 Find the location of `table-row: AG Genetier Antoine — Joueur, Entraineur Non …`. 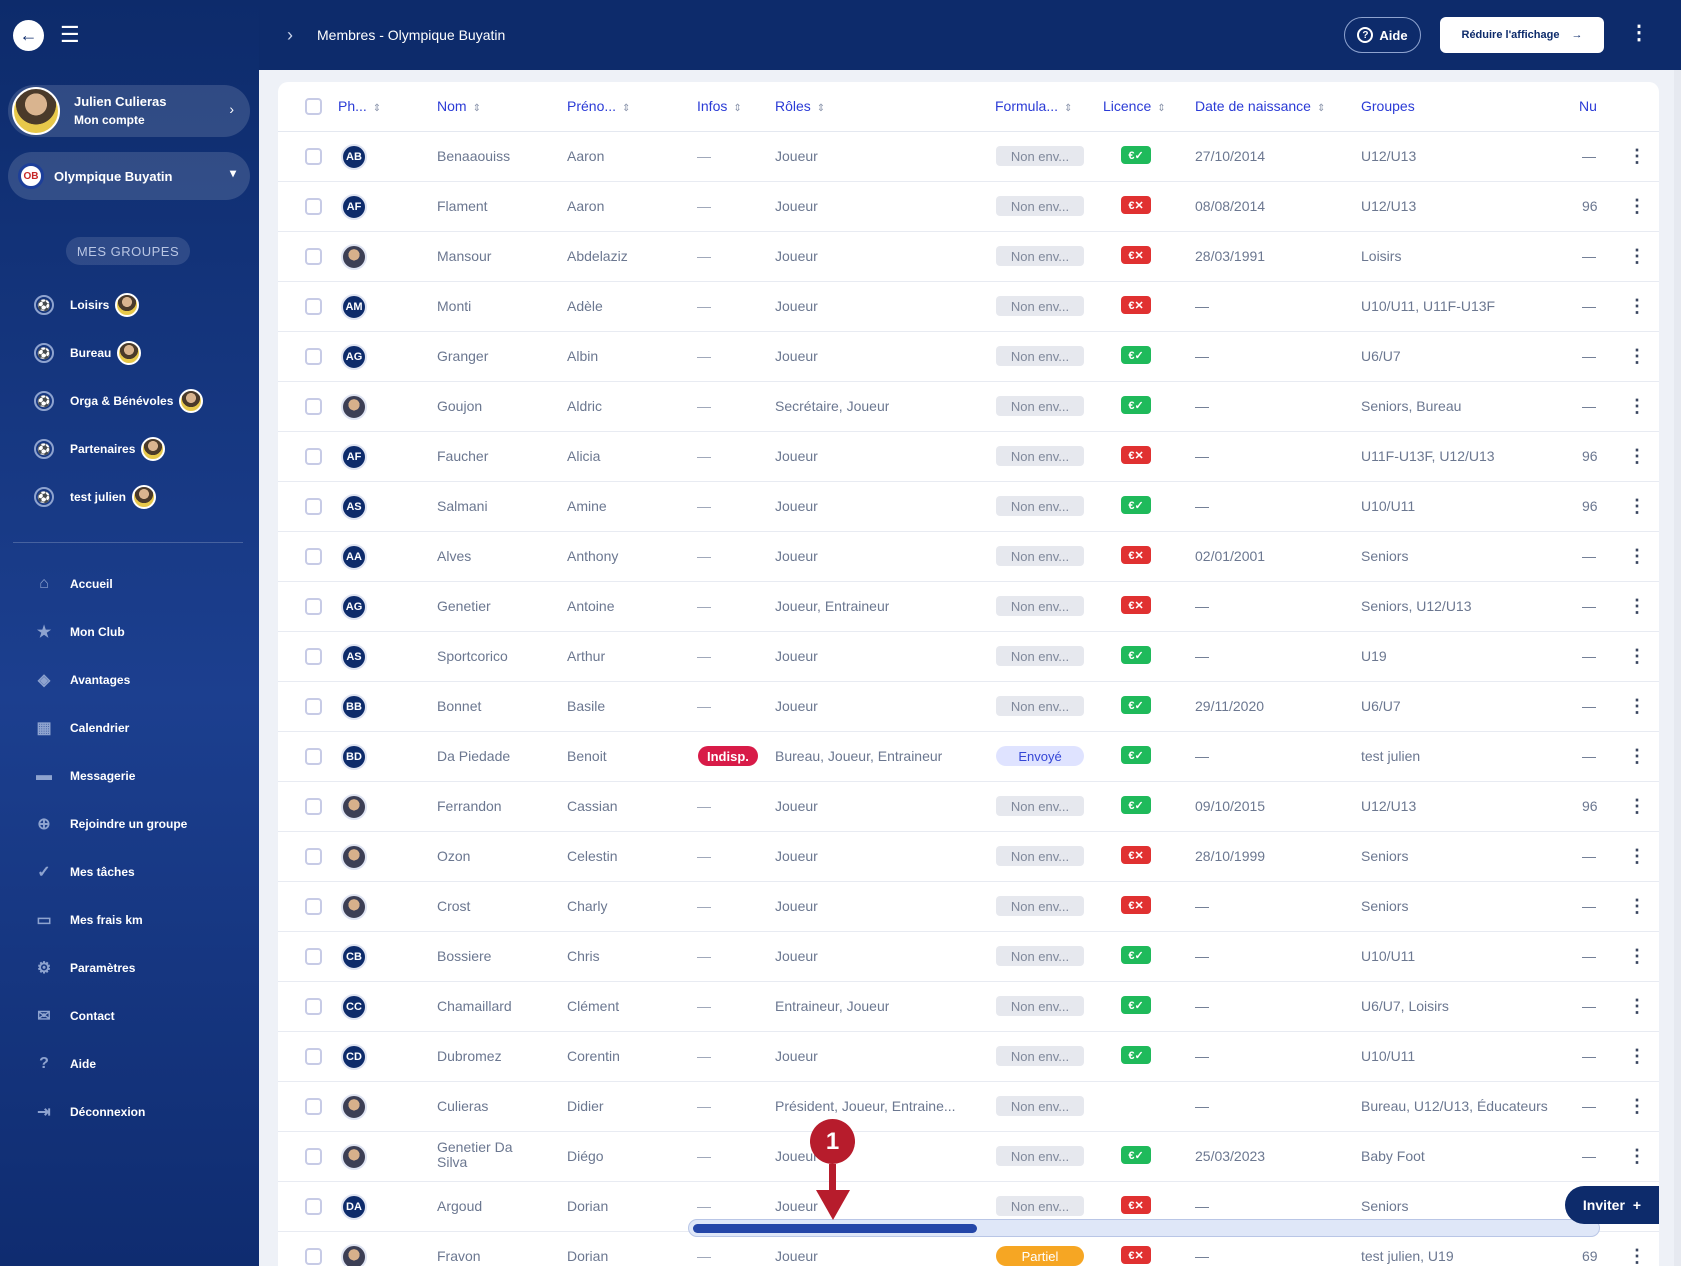

table-row: AG Genetier Antoine — Joueur, Entraineur Non … is located at coordinates (968, 607).